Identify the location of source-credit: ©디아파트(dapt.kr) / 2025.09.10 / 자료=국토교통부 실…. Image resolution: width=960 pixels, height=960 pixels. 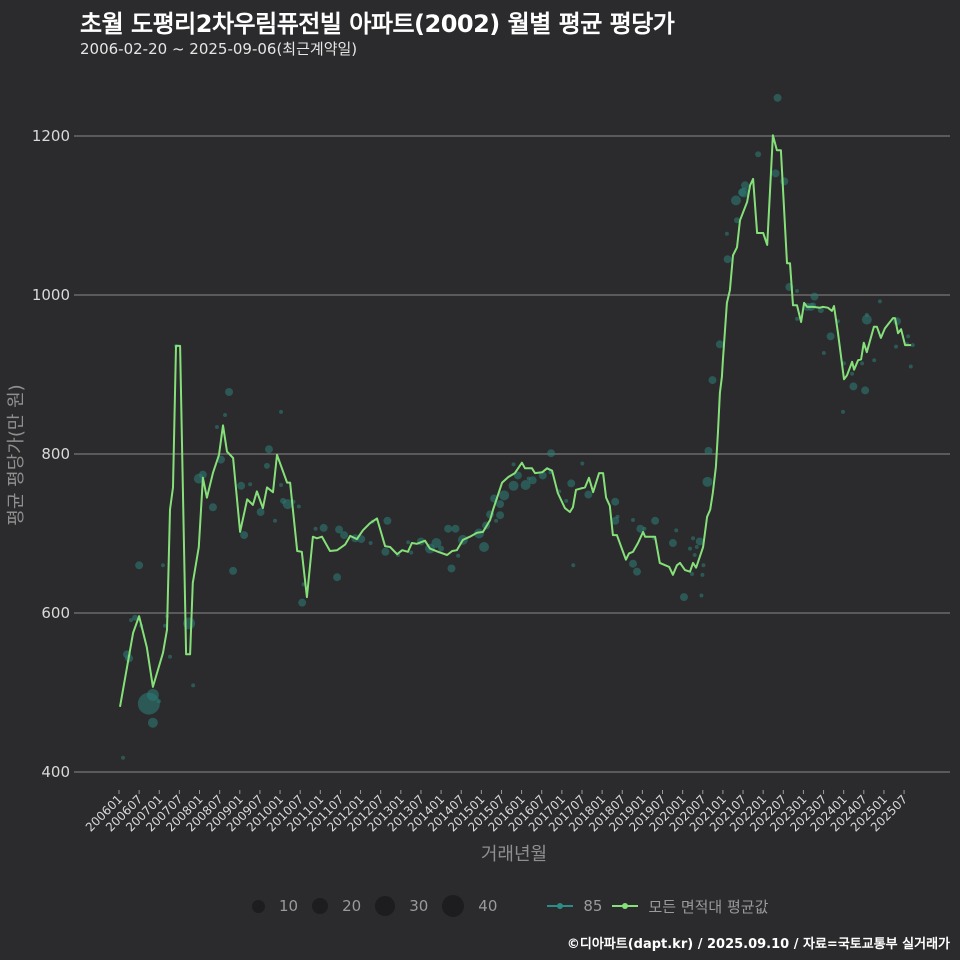
(758, 944).